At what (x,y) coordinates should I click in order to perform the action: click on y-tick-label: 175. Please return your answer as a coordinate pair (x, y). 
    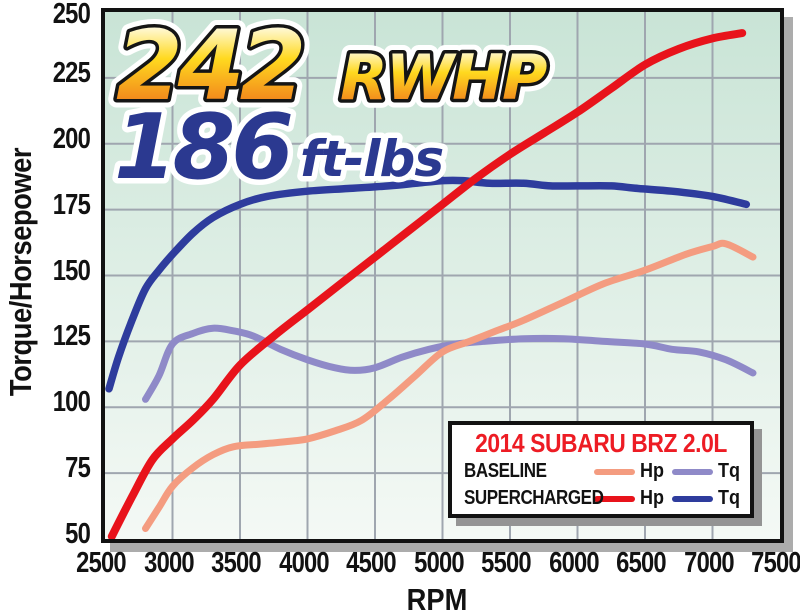
    Looking at the image, I should click on (71, 204).